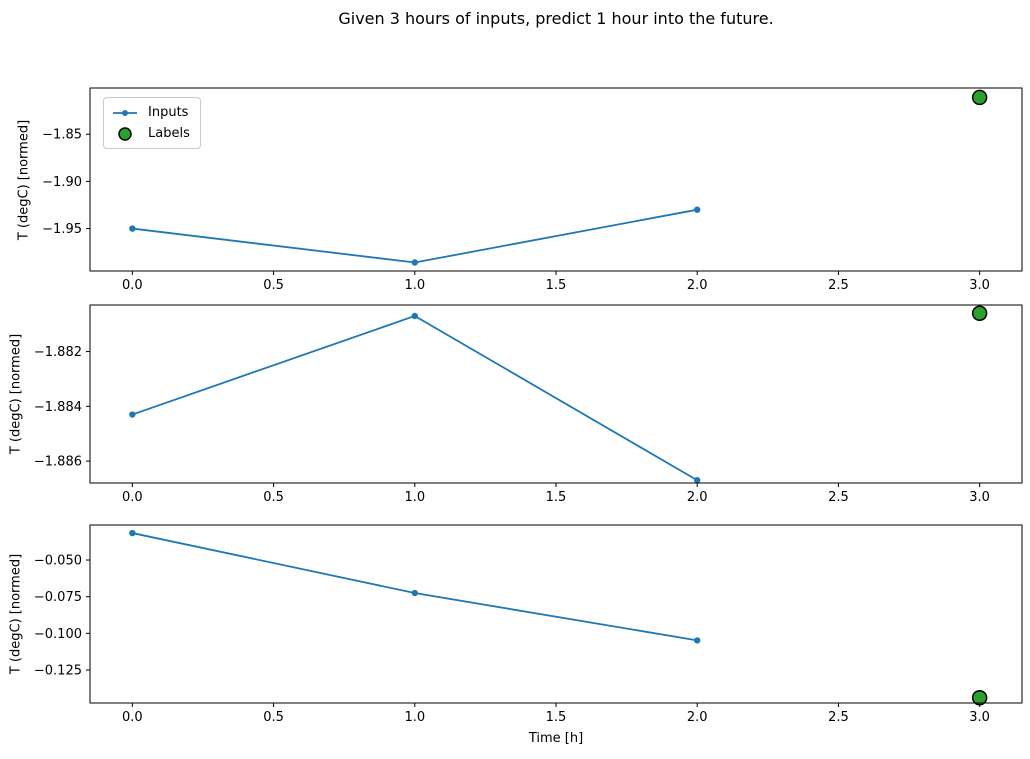  I want to click on y-axis-label-0: T (degC) [normed], so click(24, 180).